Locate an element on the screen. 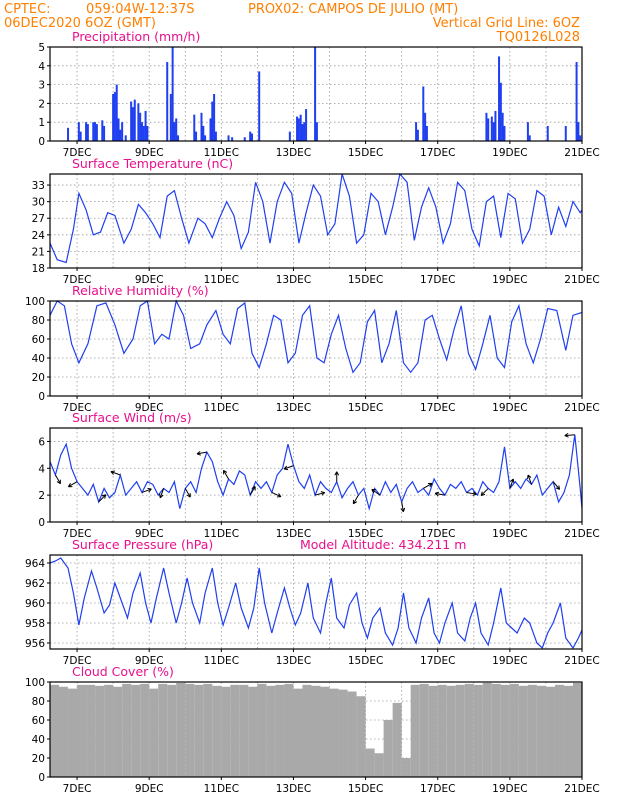 This screenshot has width=618, height=800. wind-xtick-label: 21DEC is located at coordinates (581, 534).